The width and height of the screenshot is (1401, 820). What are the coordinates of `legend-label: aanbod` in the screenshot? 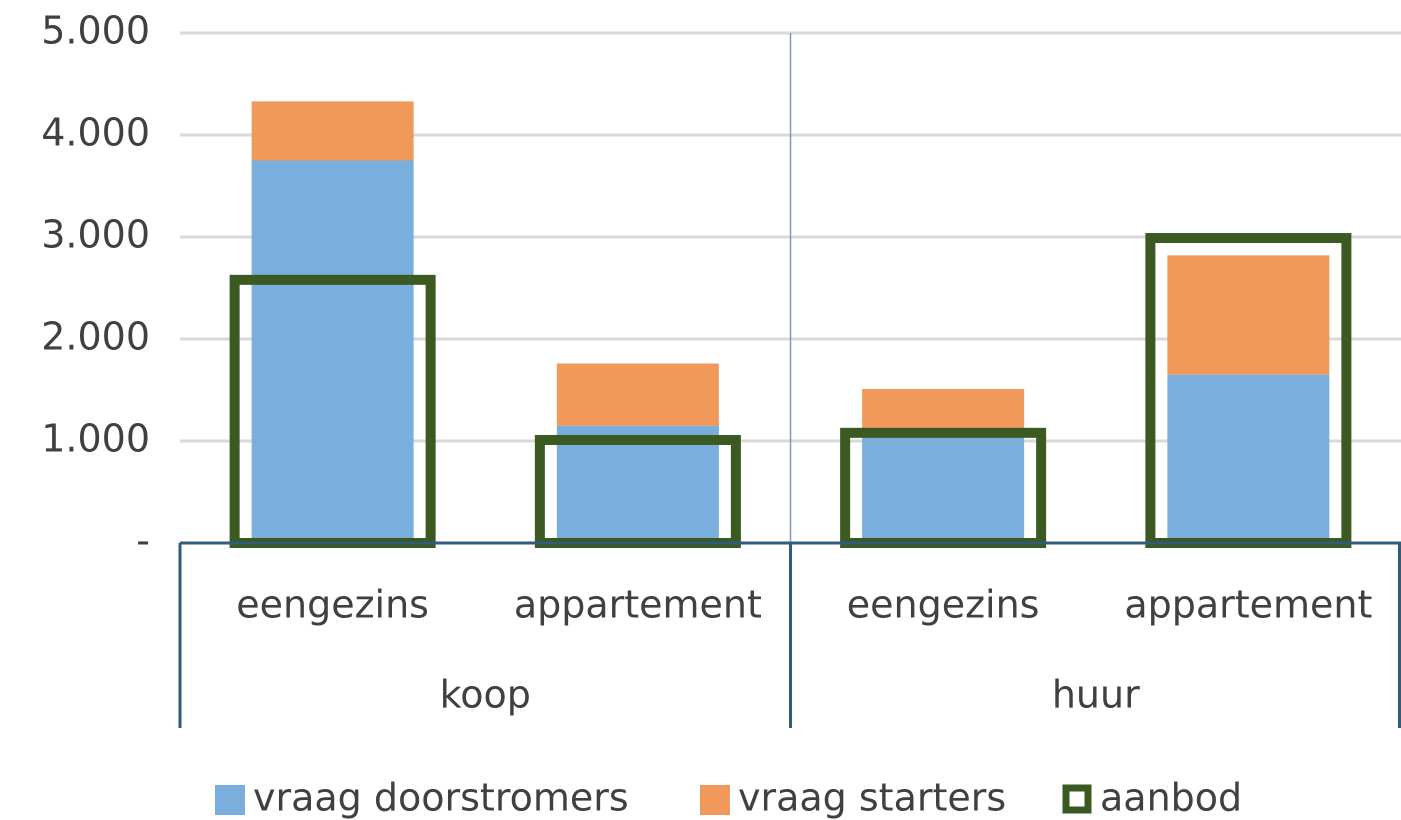 It's located at (1171, 798).